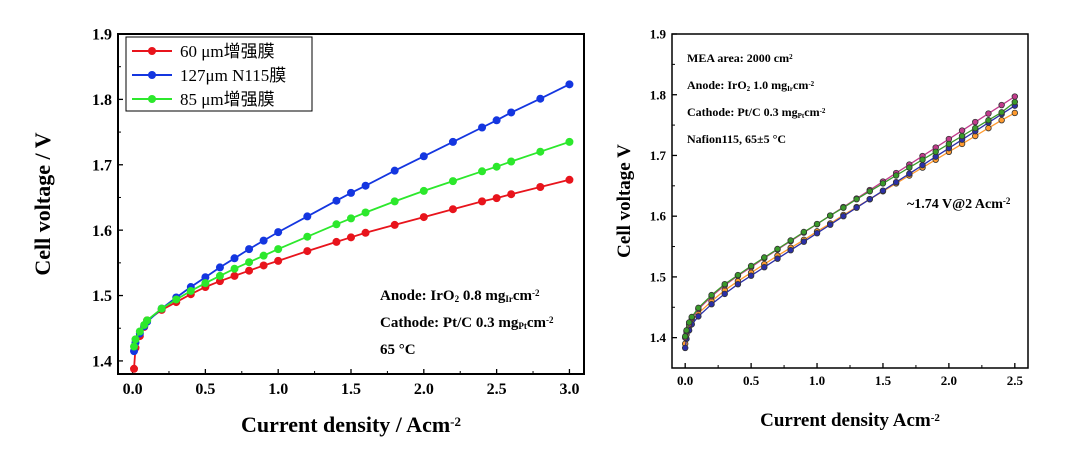  I want to click on callout-note: ~1.74 V@2 Acm-2, so click(959, 204).